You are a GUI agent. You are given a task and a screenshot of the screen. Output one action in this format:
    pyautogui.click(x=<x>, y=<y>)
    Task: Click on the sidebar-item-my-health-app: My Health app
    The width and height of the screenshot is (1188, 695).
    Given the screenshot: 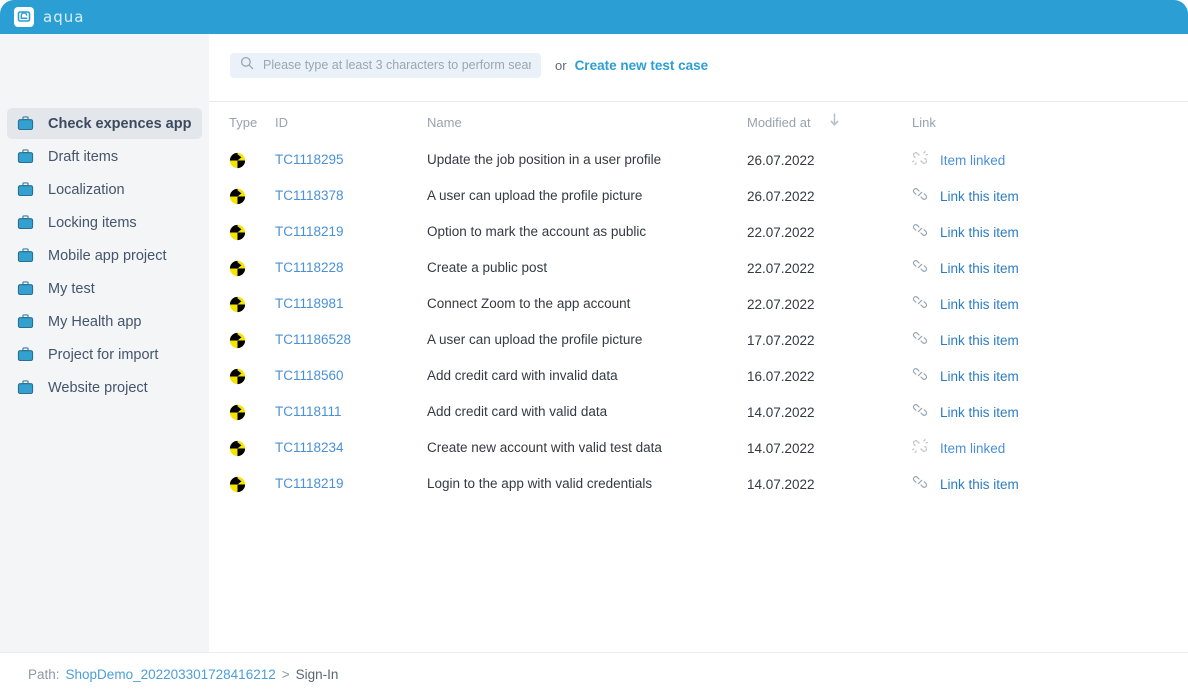 What is the action you would take?
    pyautogui.click(x=104, y=321)
    